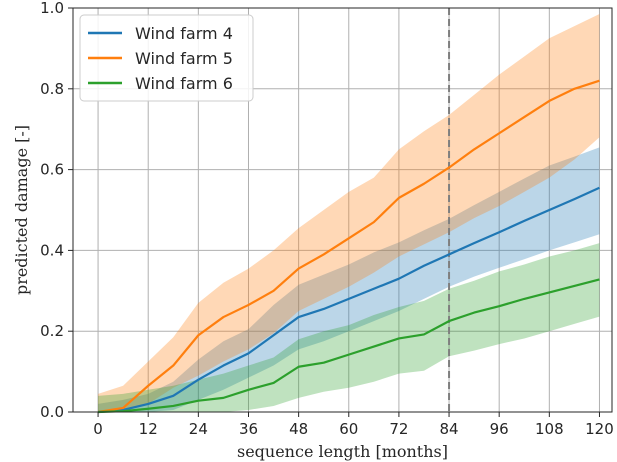 Image resolution: width=617 pixels, height=462 pixels. I want to click on x-tick-label: 0, so click(98, 429).